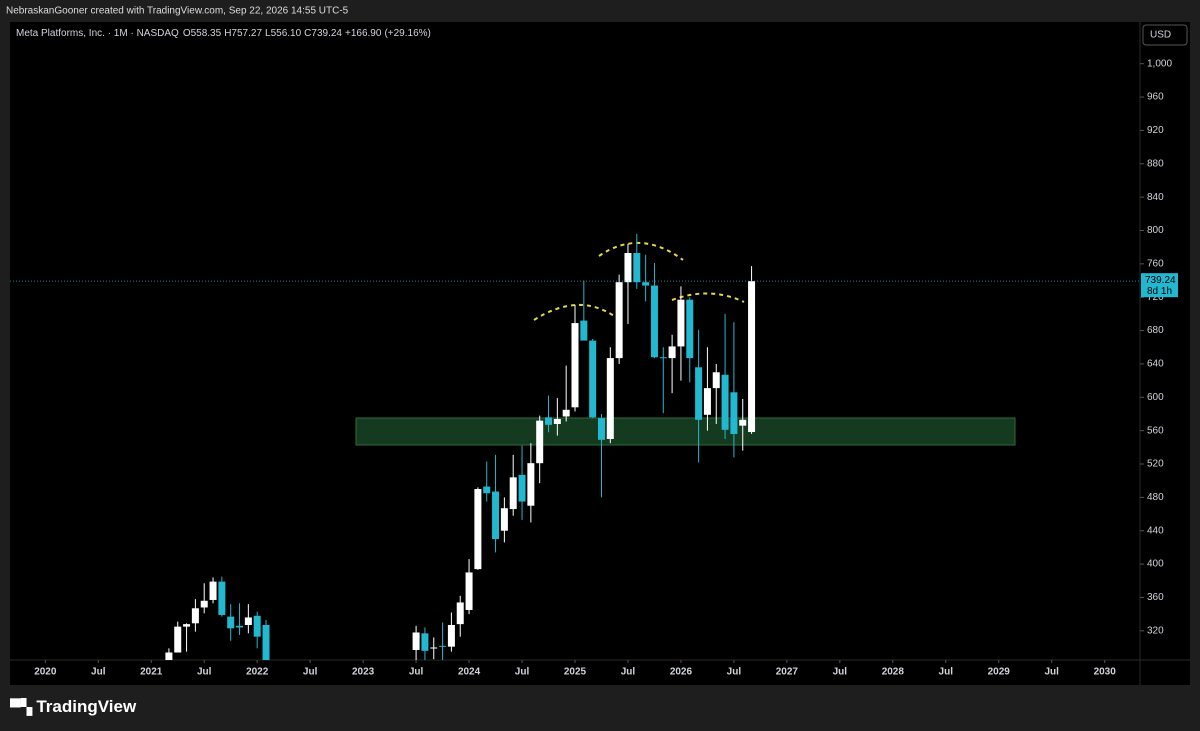 This screenshot has height=731, width=1200. Describe the element at coordinates (1155, 130) in the screenshot. I see `y-tick-label: 920` at that location.